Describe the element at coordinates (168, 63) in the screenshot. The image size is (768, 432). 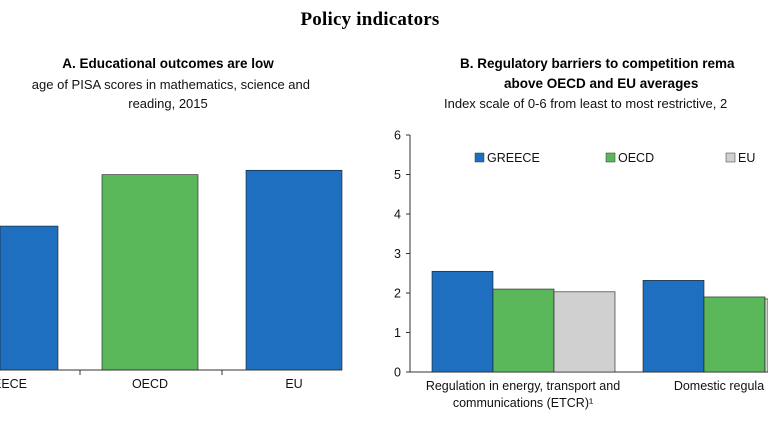
I see `panel-a-title: A. Educational outcomes are low` at that location.